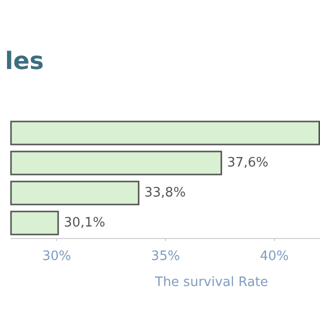  Describe the element at coordinates (57, 256) in the screenshot. I see `x-tick-label: 30%` at that location.